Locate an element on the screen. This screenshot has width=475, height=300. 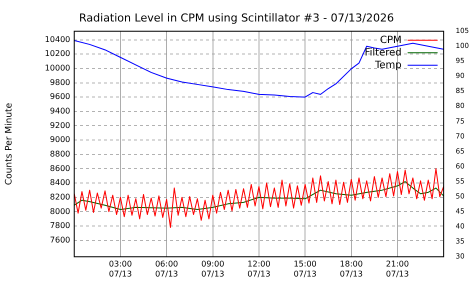
x-tick-label: 15:00 07/13 is located at coordinates (305, 269).